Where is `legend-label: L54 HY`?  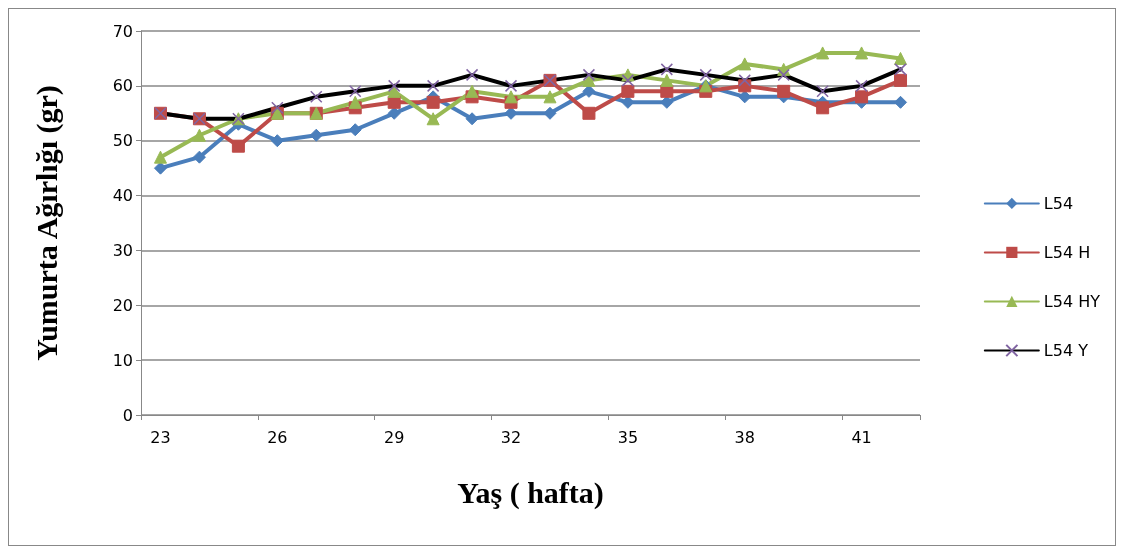
legend-label: L54 HY is located at coordinates (1072, 301).